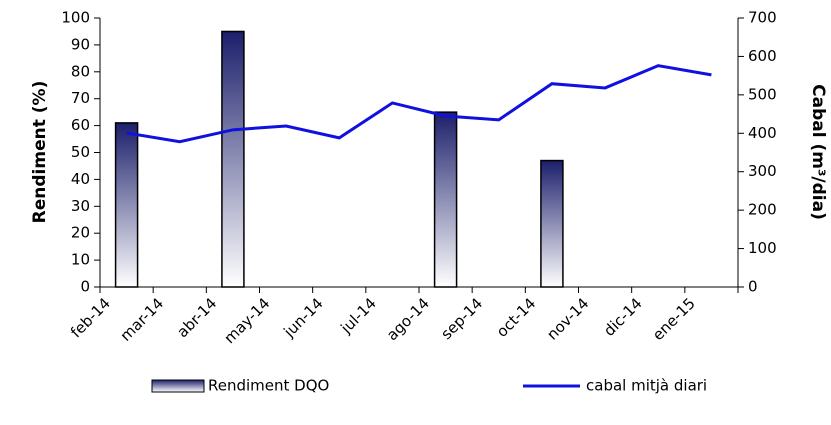 The width and height of the screenshot is (831, 425). Describe the element at coordinates (762, 210) in the screenshot. I see `y2-tick-label: 200` at that location.